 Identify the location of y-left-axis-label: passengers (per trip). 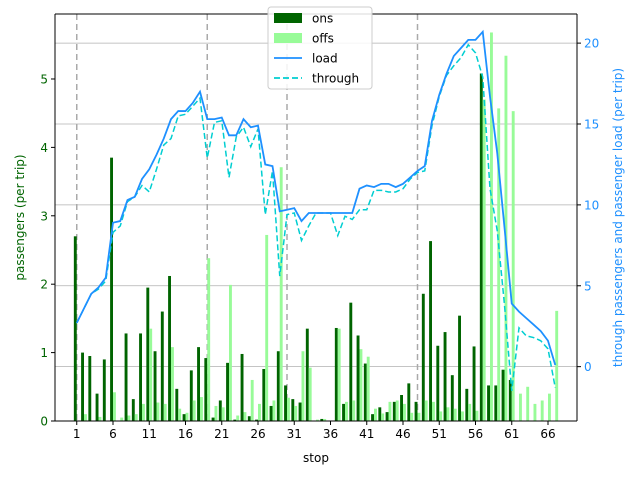
(20, 217).